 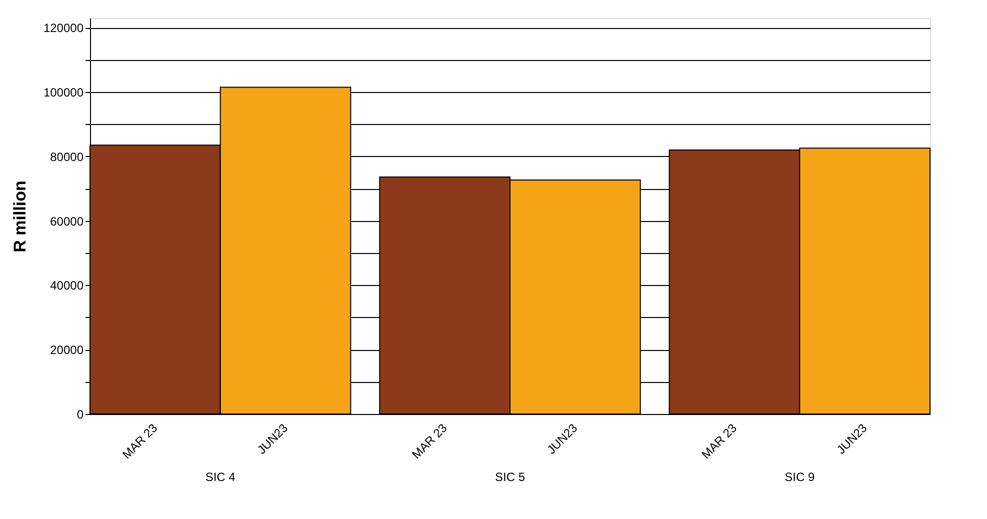 What do you see at coordinates (220, 477) in the screenshot?
I see `x-tick-label: SIC 4` at bounding box center [220, 477].